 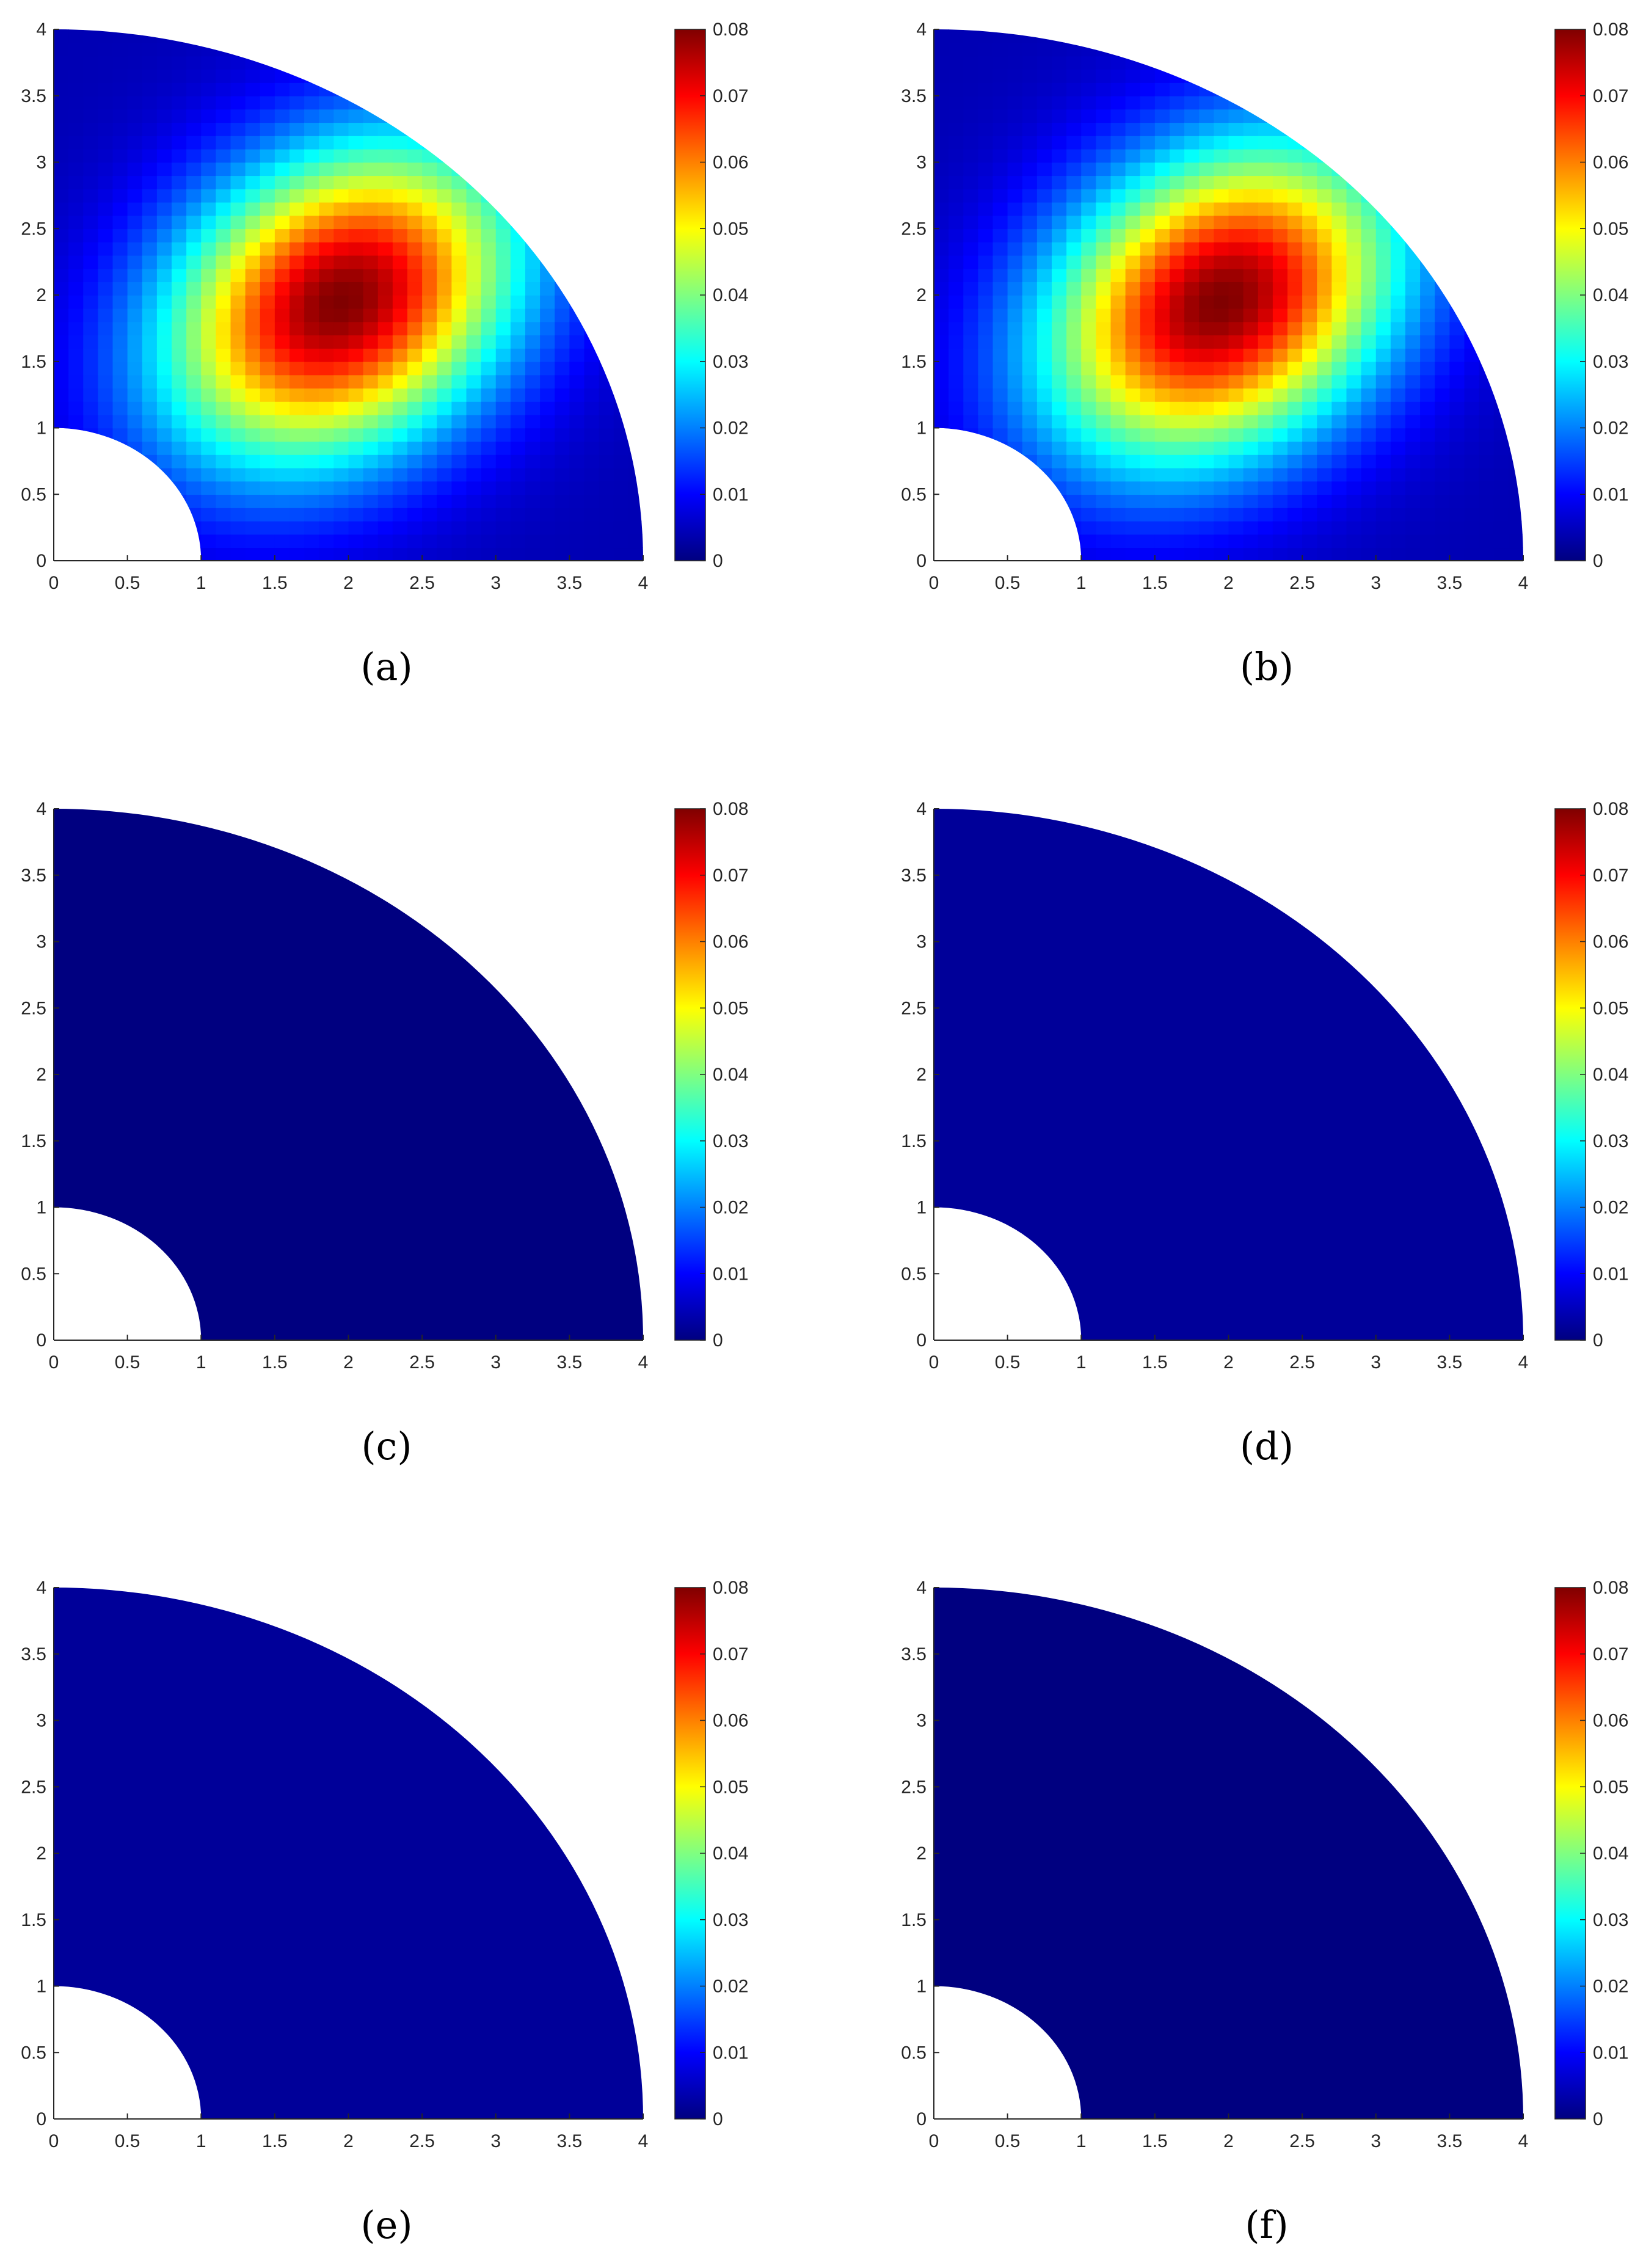 I want to click on x-tick-label: 1, so click(x=1081, y=1362).